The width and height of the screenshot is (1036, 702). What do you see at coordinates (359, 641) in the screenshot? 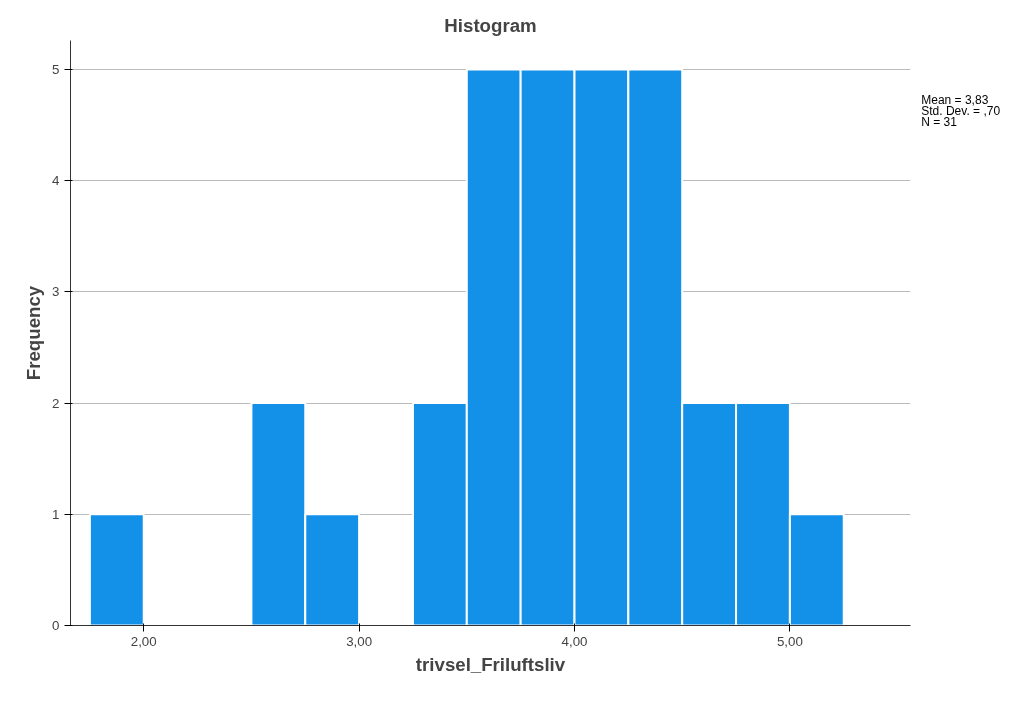
I see `x-tick-label: 3,00` at bounding box center [359, 641].